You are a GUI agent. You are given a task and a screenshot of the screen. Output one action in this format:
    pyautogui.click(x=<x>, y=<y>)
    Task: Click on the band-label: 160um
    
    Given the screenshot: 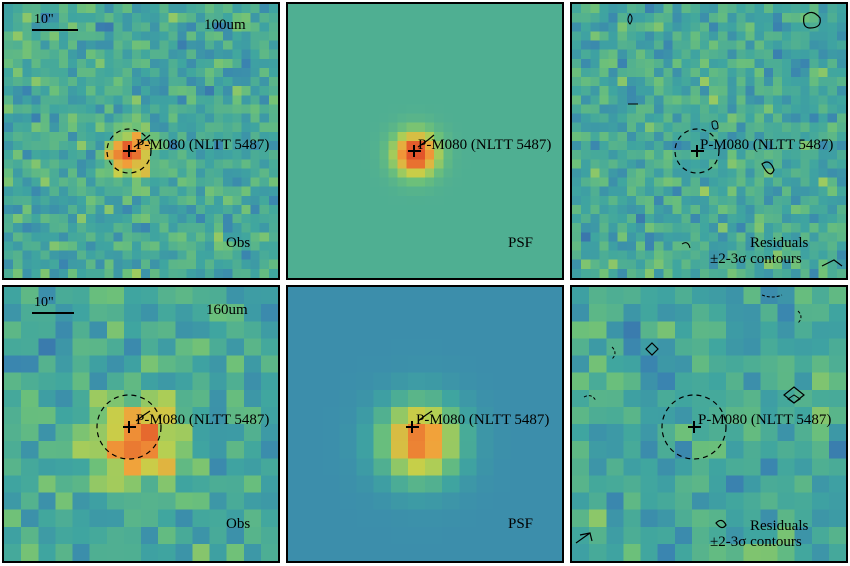 What is the action you would take?
    pyautogui.click(x=227, y=310)
    